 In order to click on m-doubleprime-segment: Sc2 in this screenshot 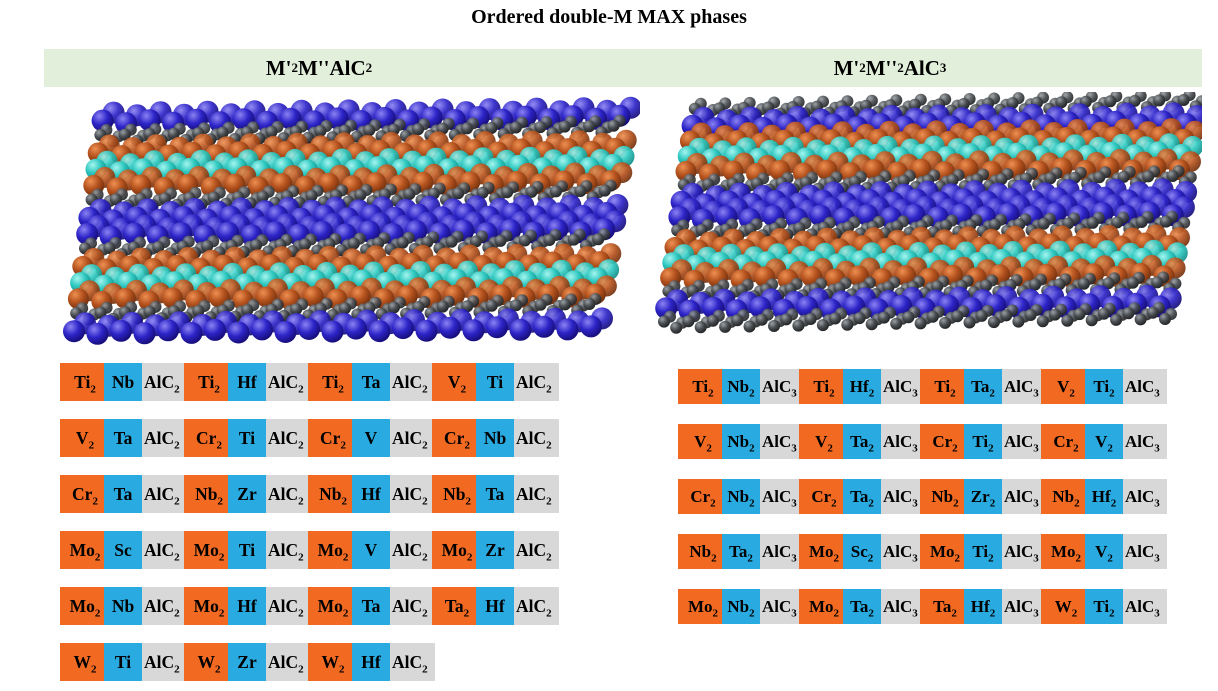, I will do `click(862, 551)`.